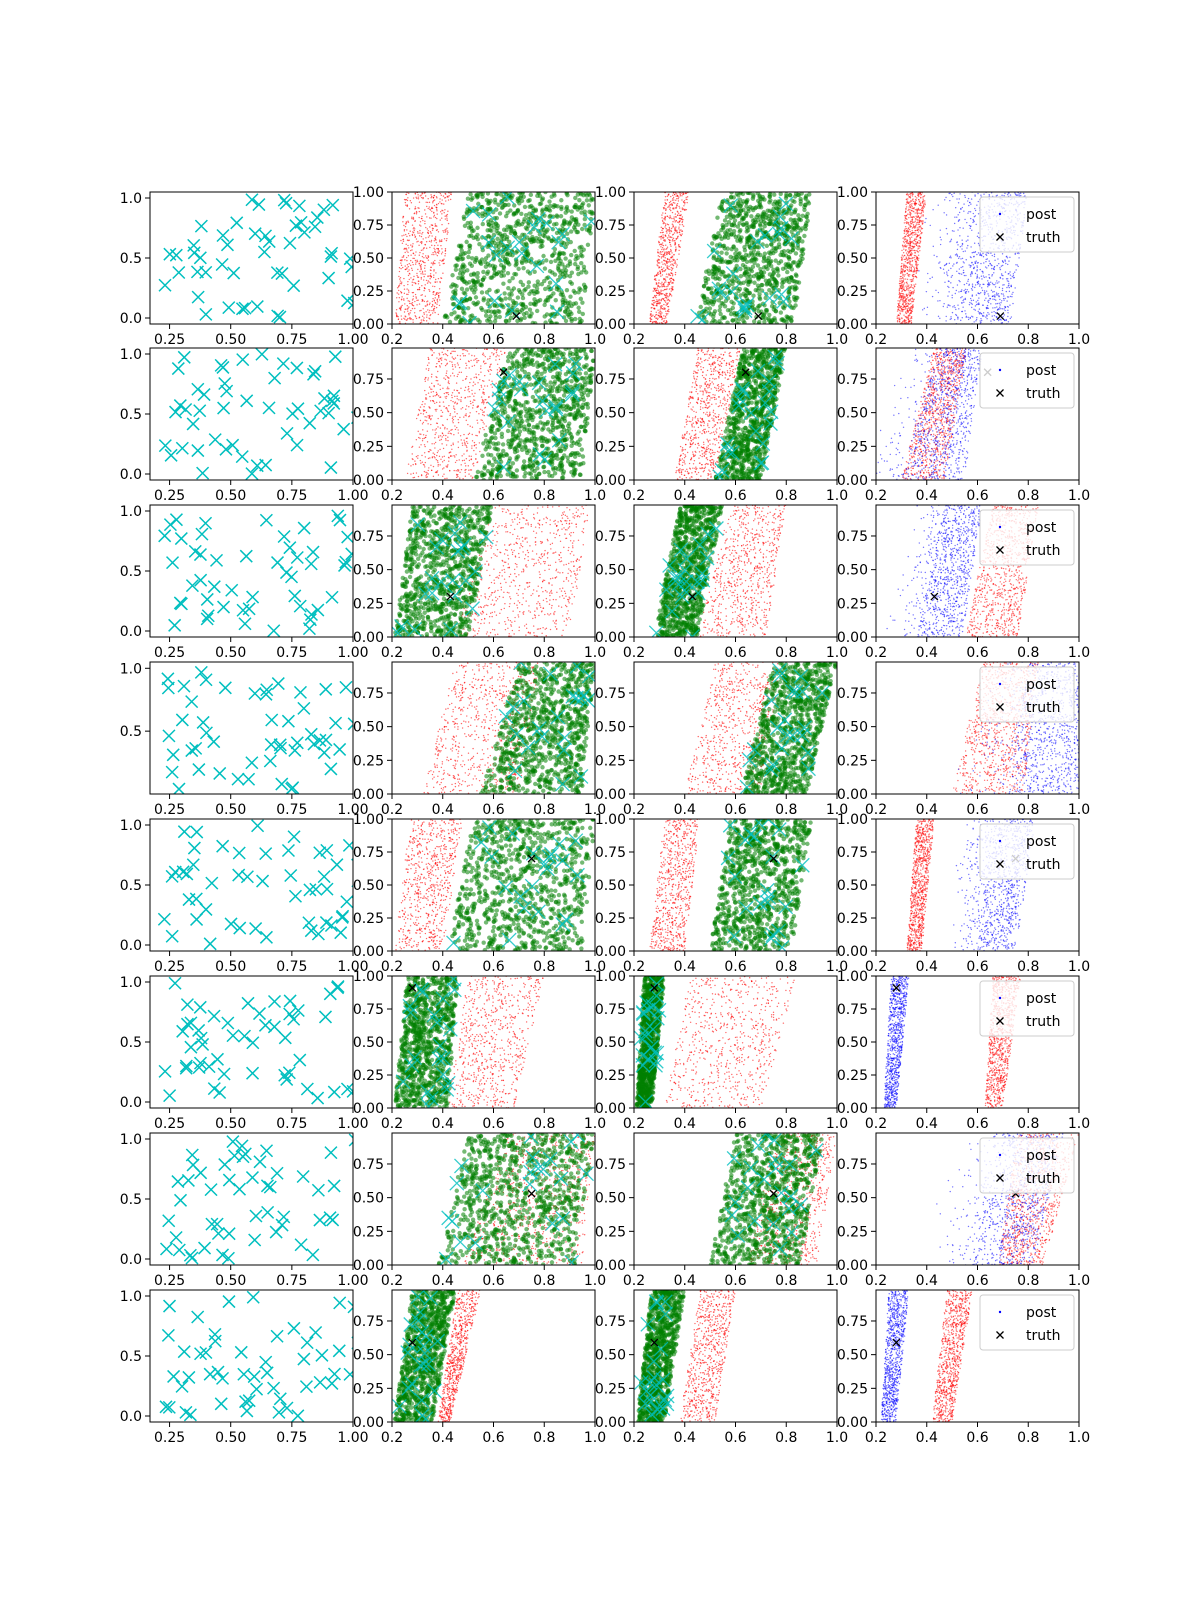 The width and height of the screenshot is (1200, 1600). Describe the element at coordinates (368, 193) in the screenshot. I see `y-tick-label: 1.00` at that location.